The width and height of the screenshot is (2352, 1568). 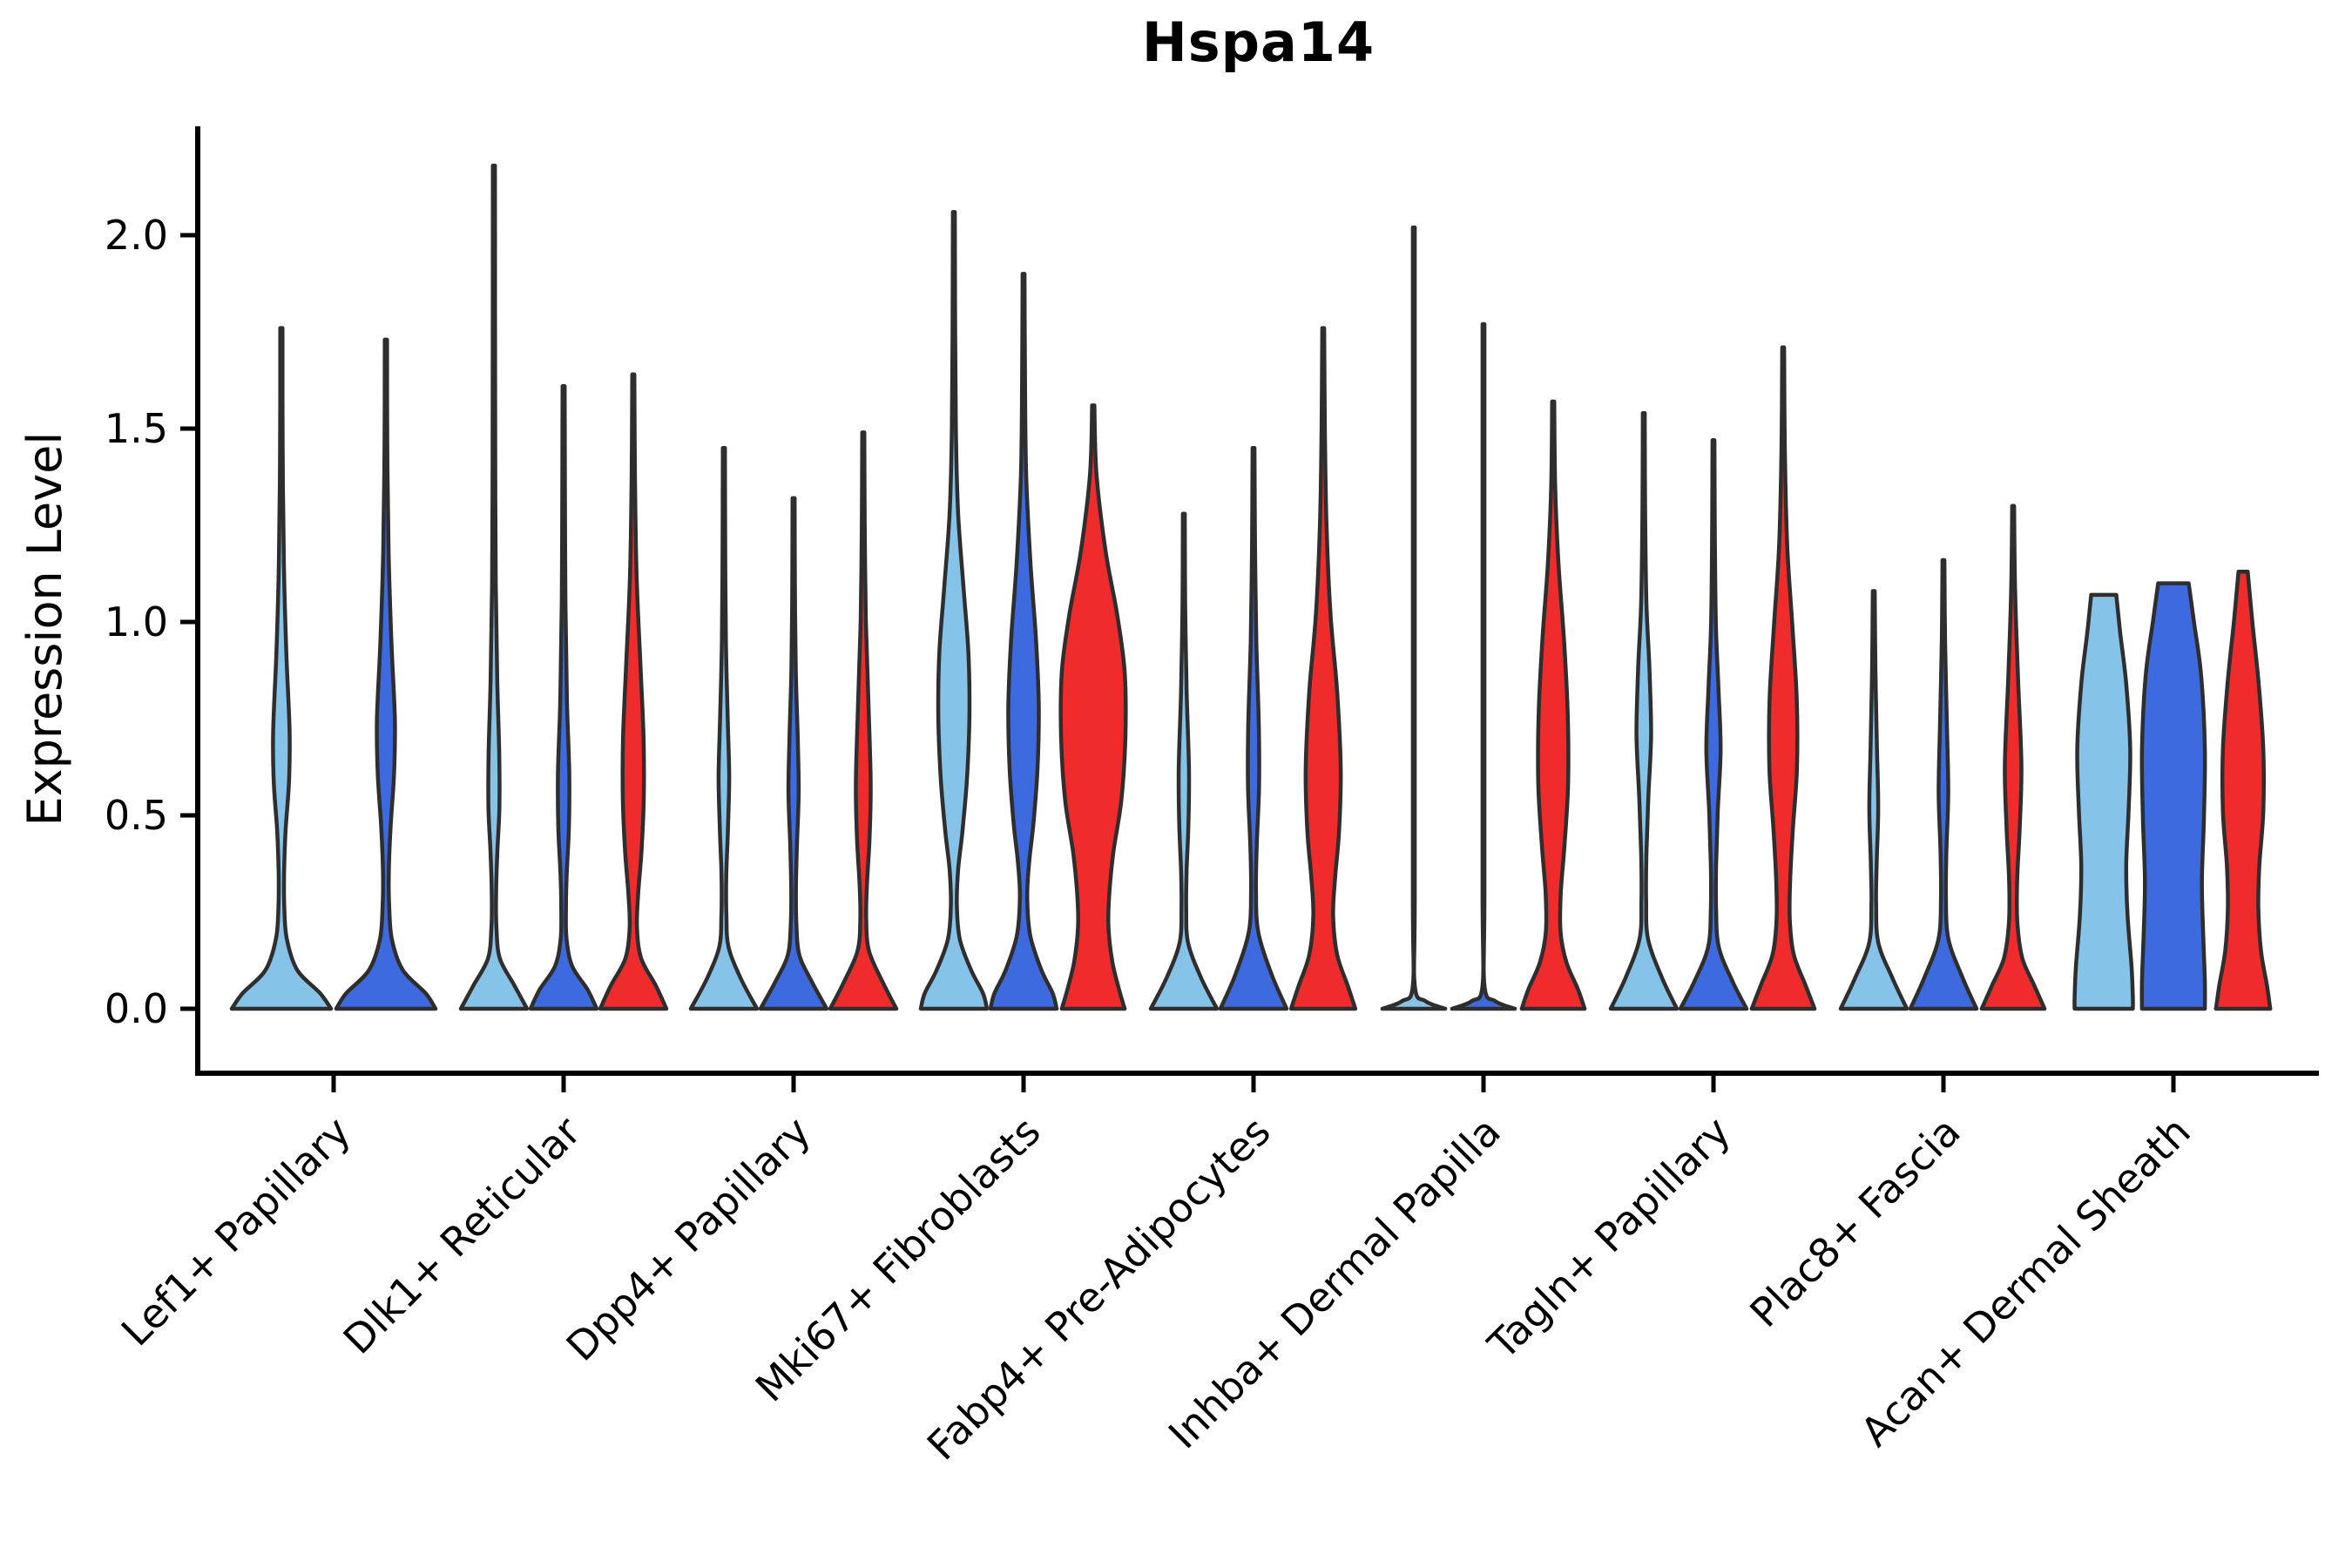 I want to click on y-axis-title: Expression Level, so click(x=44, y=629).